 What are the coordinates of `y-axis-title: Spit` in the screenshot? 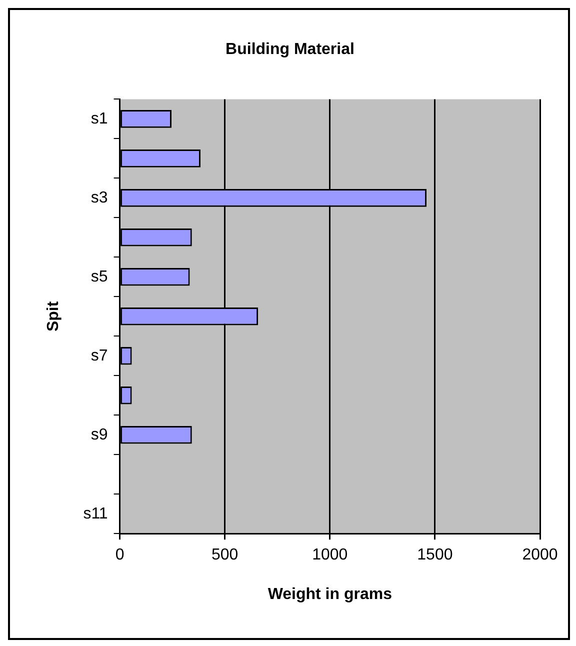 It's located at (53, 316).